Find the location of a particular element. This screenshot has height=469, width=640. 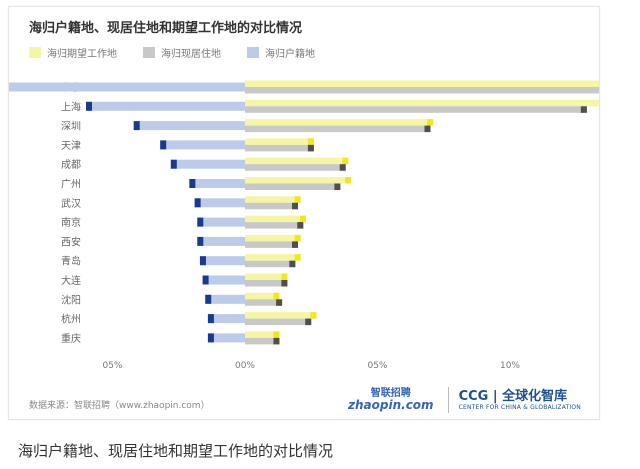

category-label: 重庆 is located at coordinates (71, 338).